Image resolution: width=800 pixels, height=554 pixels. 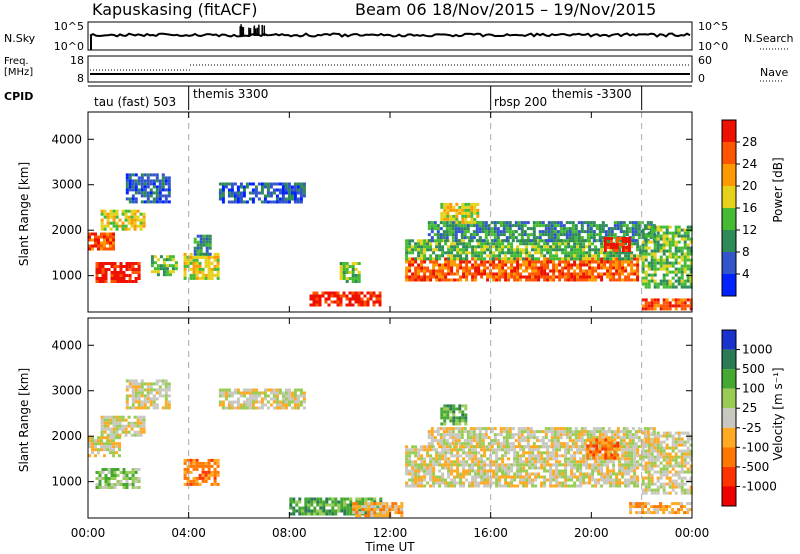 I want to click on velocity-y-tick-2: 3000, so click(x=66, y=391).